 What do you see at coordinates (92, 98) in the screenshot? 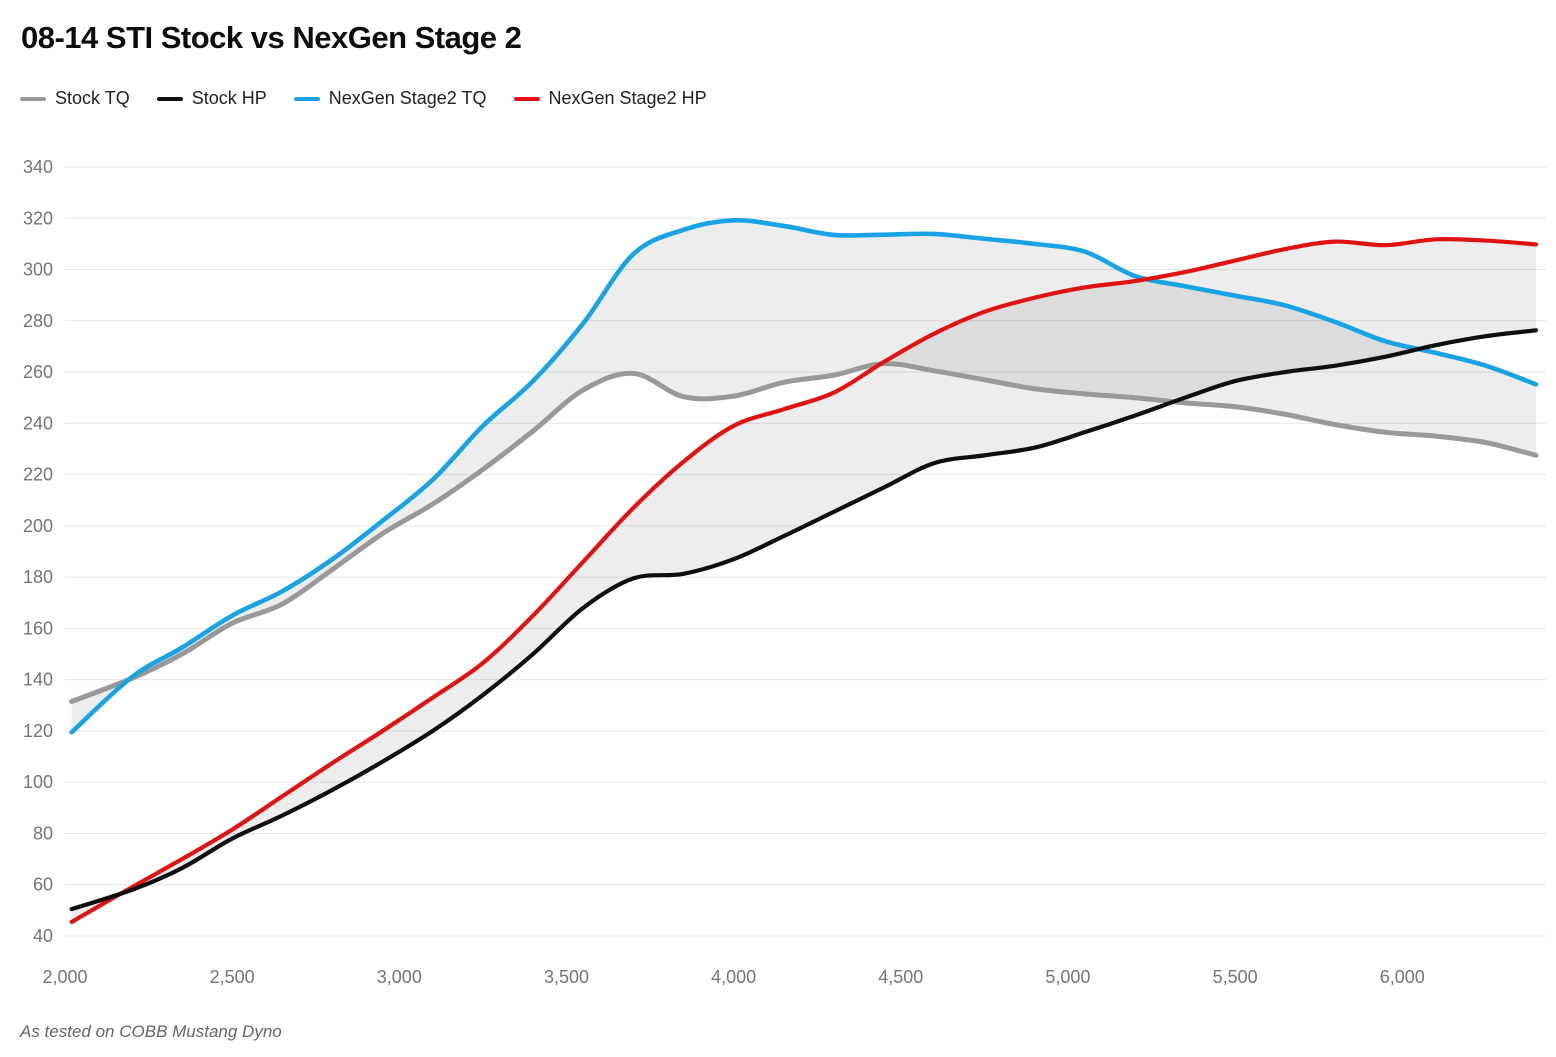
I see `legend-label: Stock TQ` at bounding box center [92, 98].